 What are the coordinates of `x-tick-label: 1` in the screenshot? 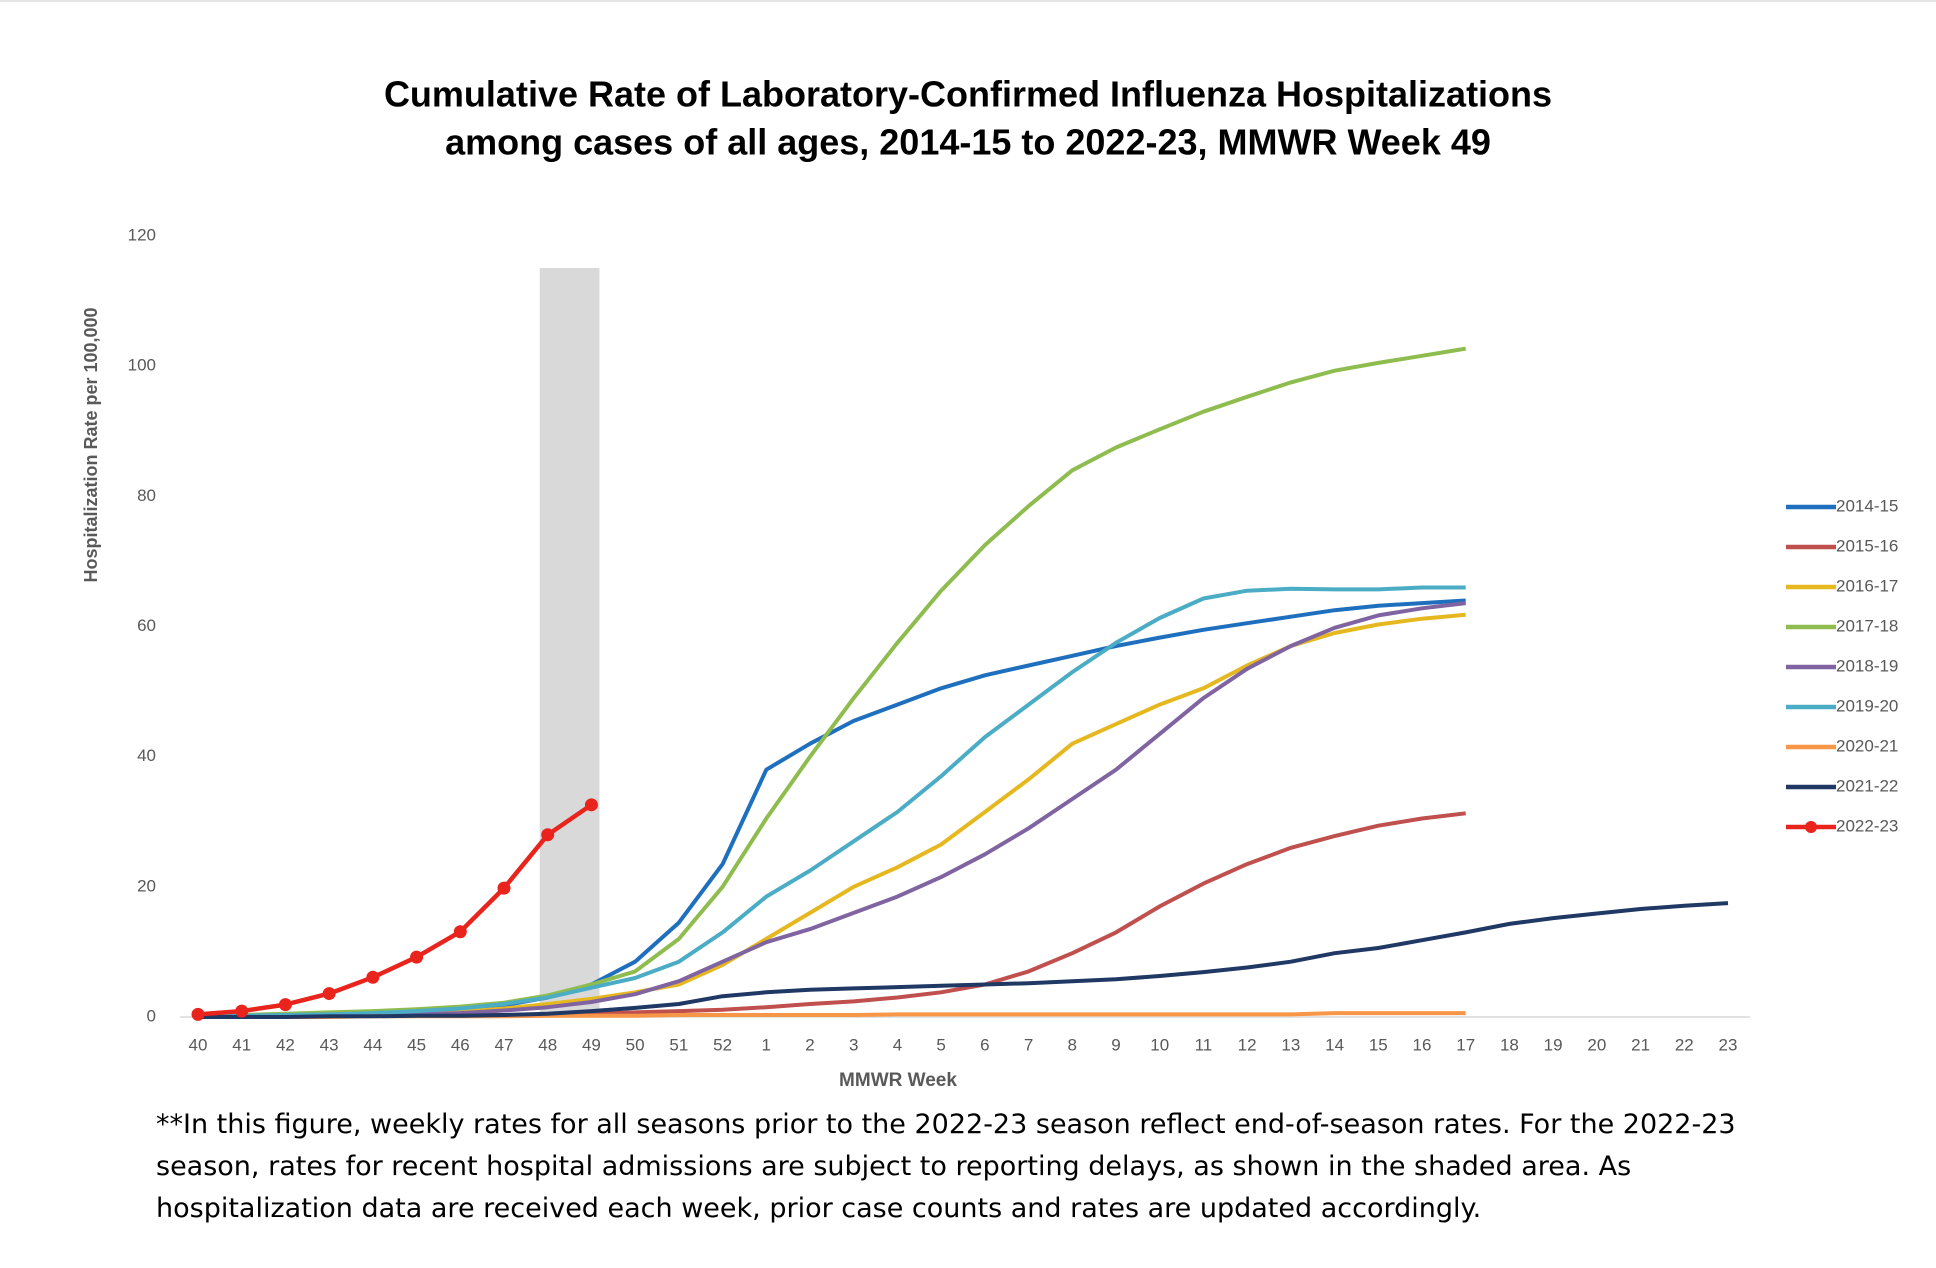 It's located at (766, 1044).